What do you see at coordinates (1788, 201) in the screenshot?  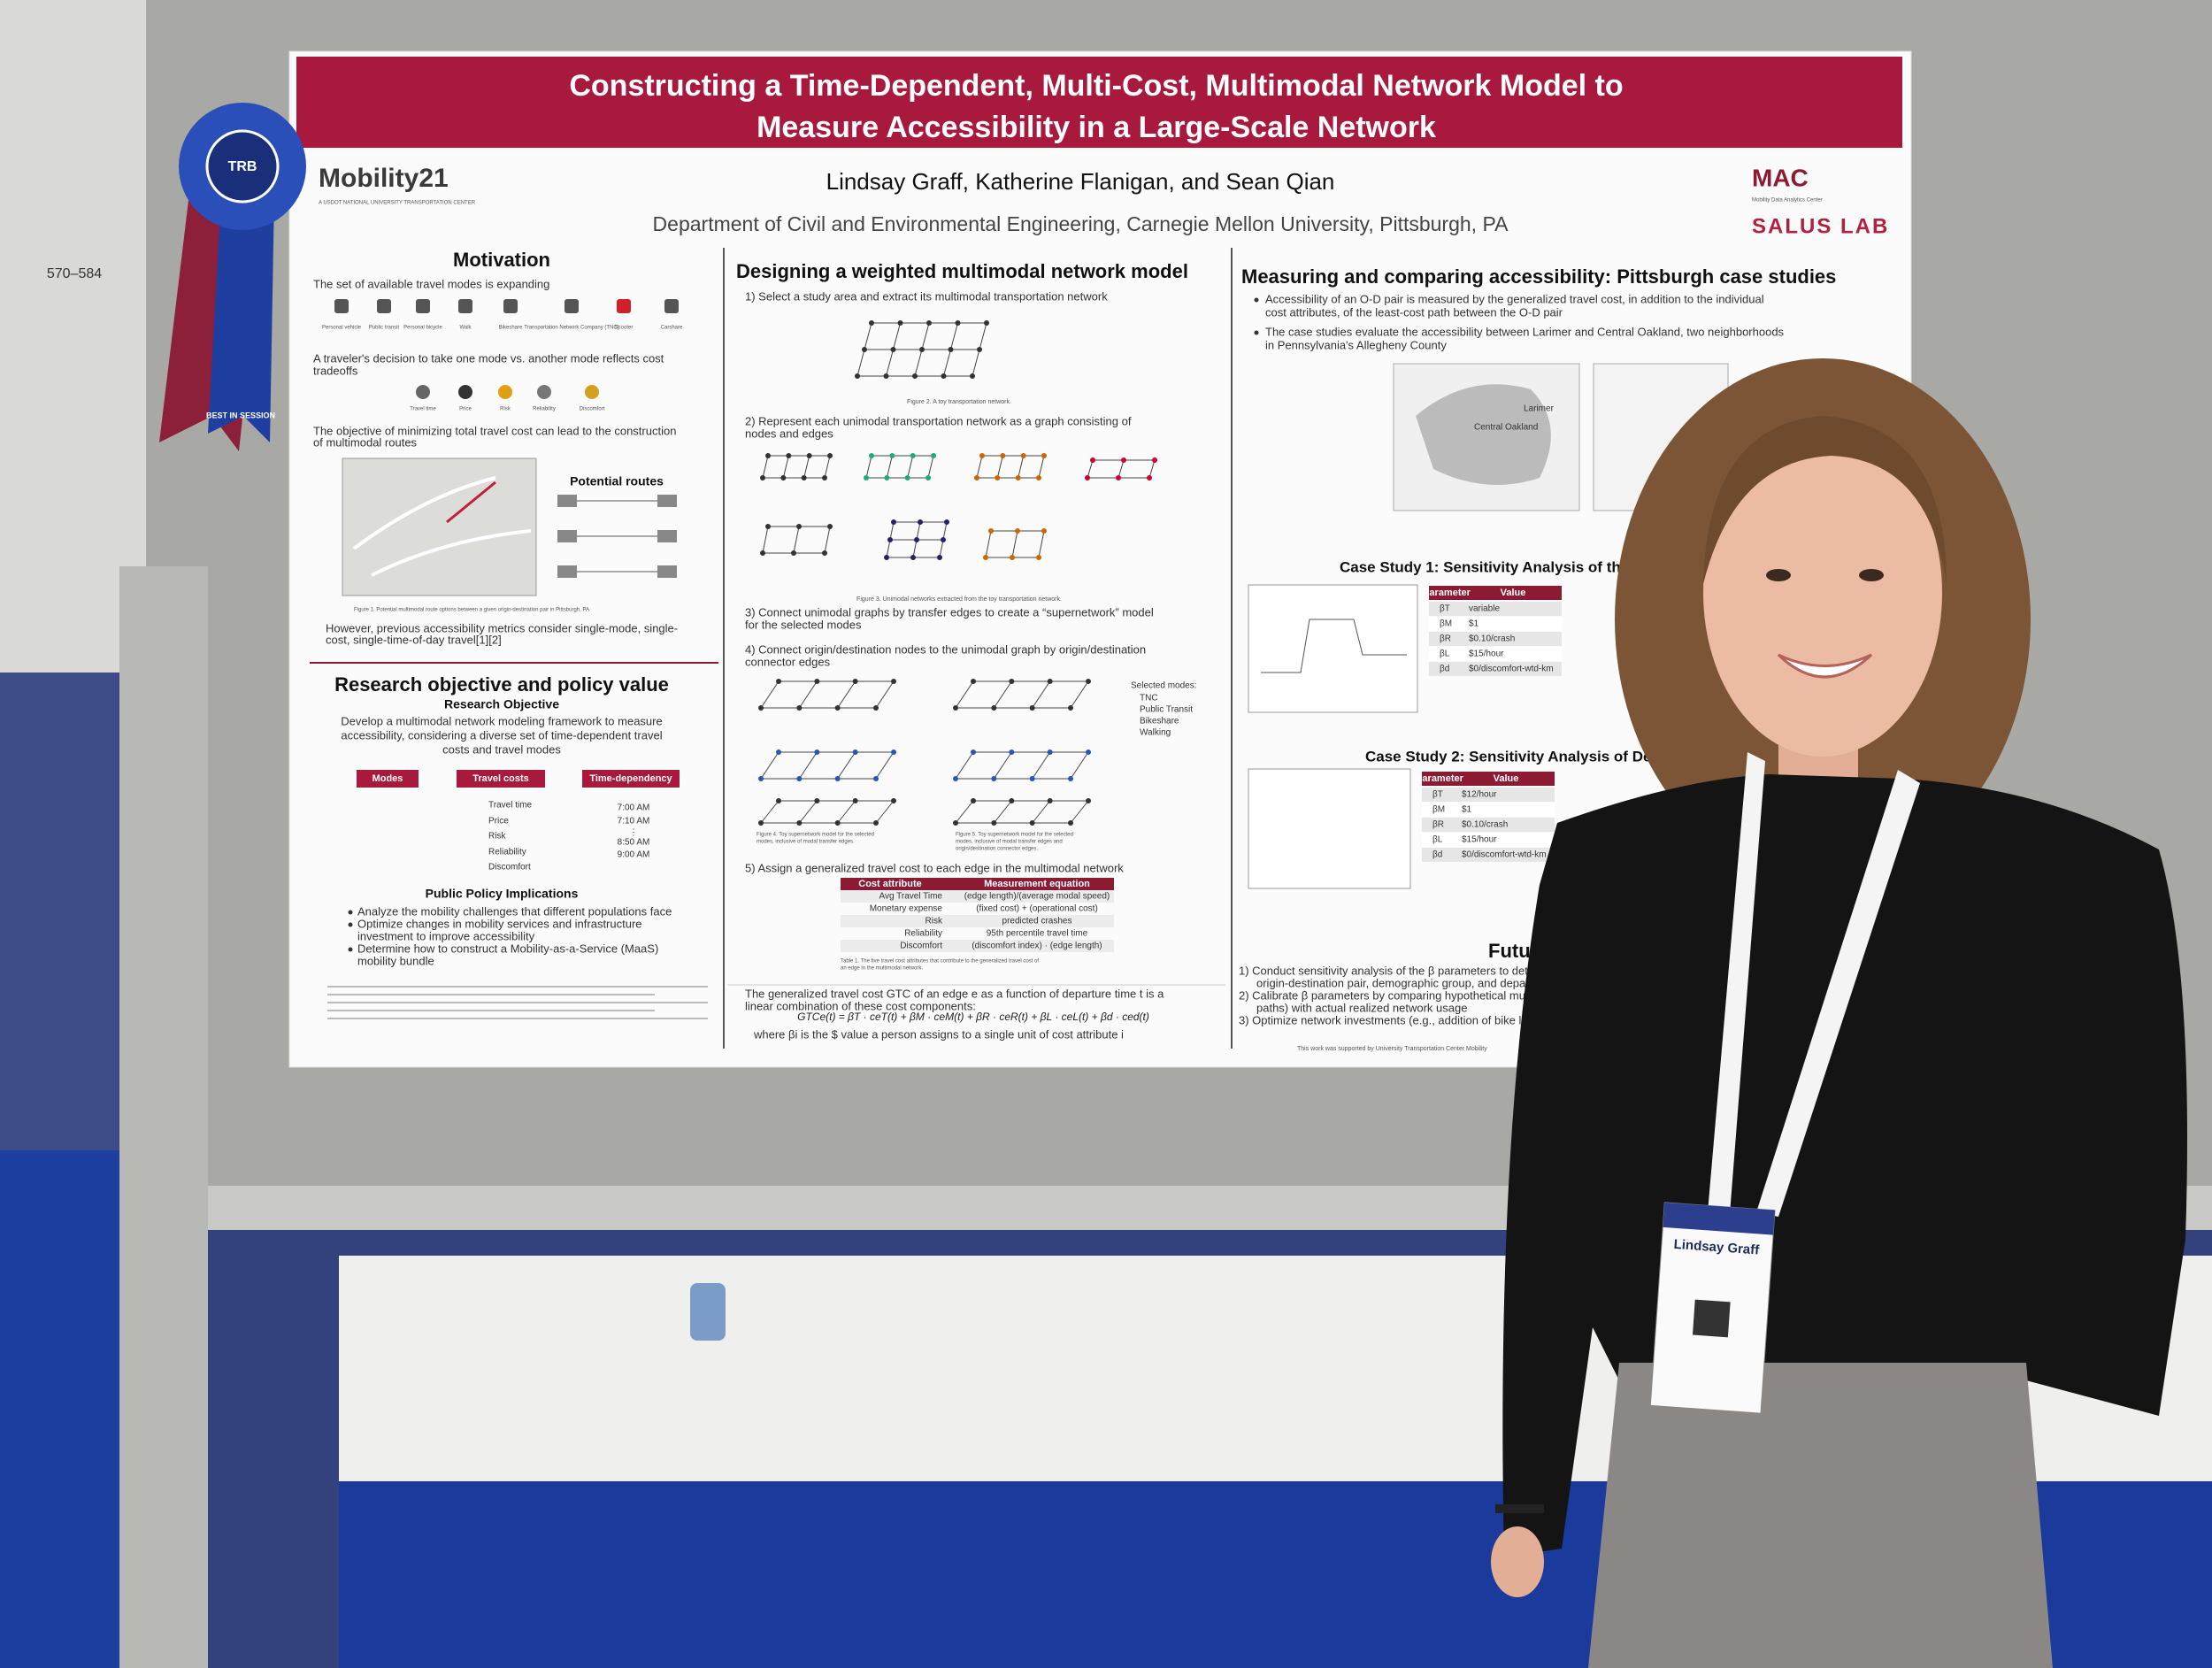 I see `logo-subtitle: Mobility Data Analytics Center` at bounding box center [1788, 201].